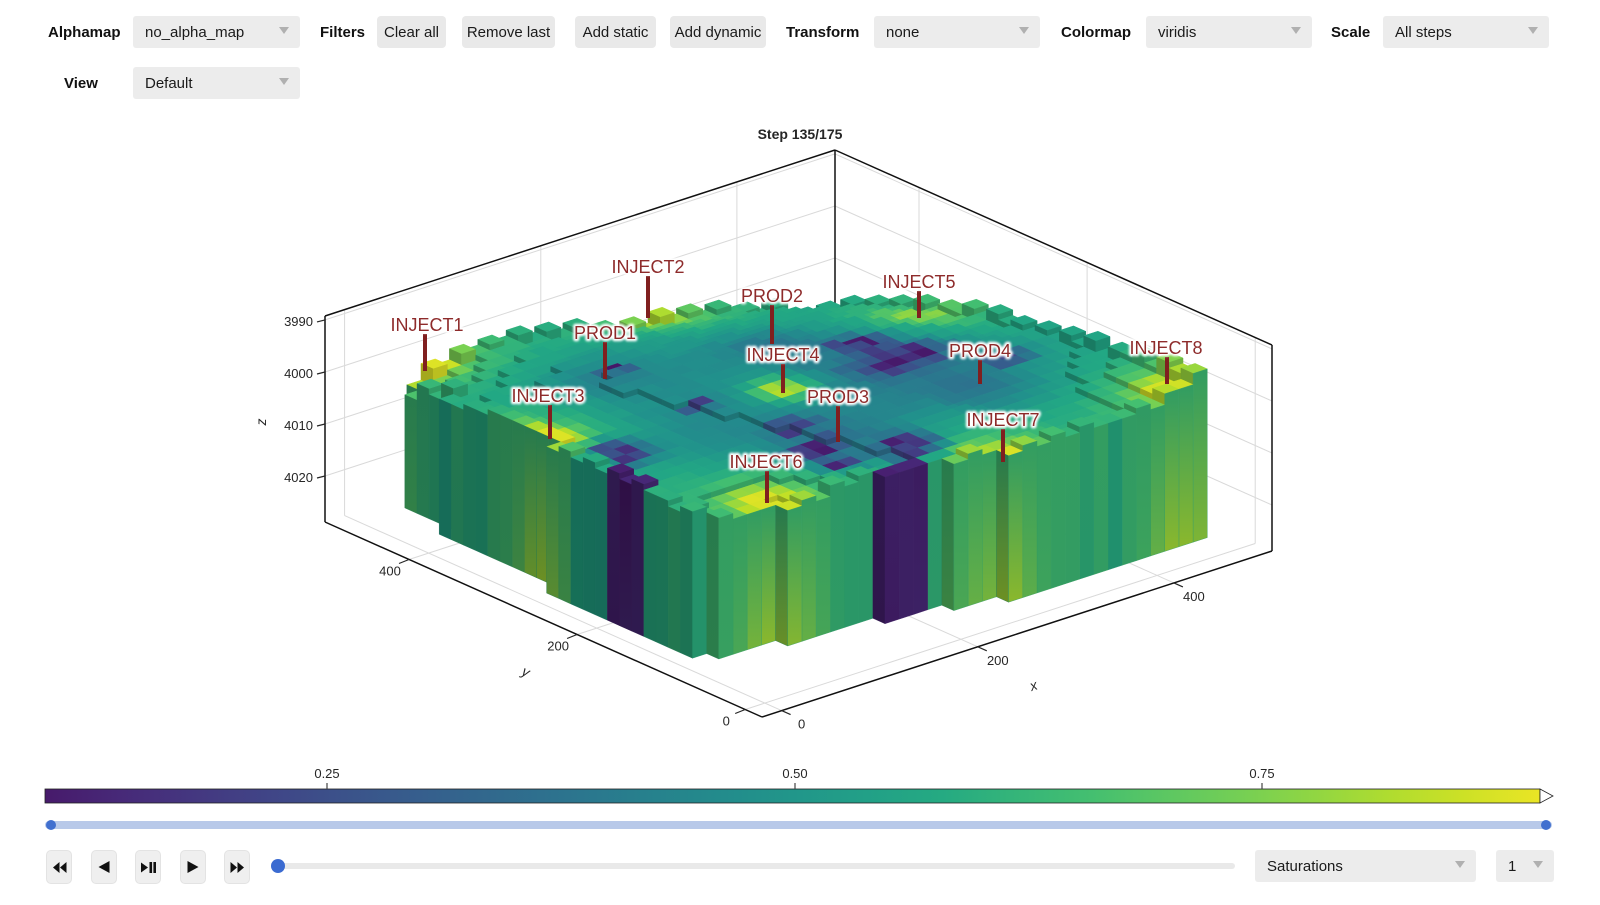 The height and width of the screenshot is (905, 1600). What do you see at coordinates (298, 425) in the screenshot?
I see `svg-text: 4010` at bounding box center [298, 425].